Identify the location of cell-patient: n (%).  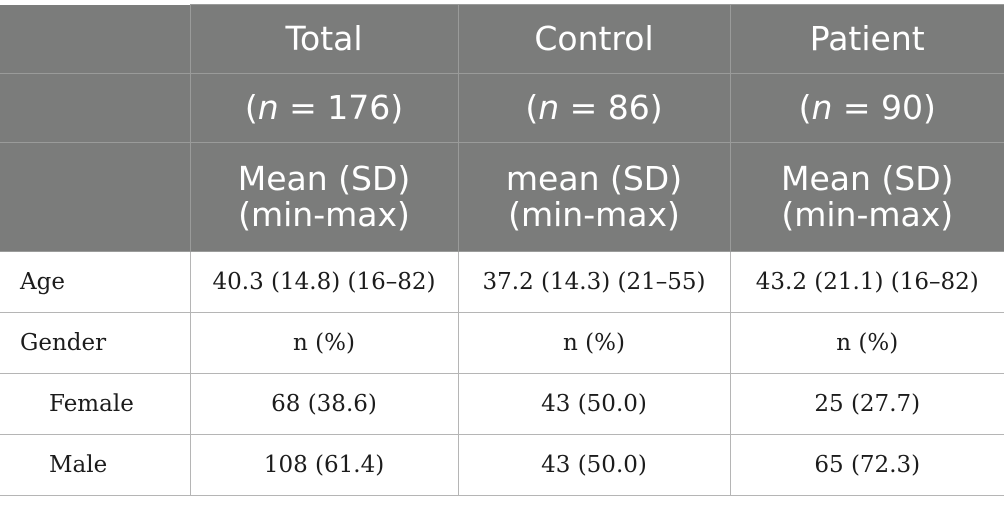
(866, 343).